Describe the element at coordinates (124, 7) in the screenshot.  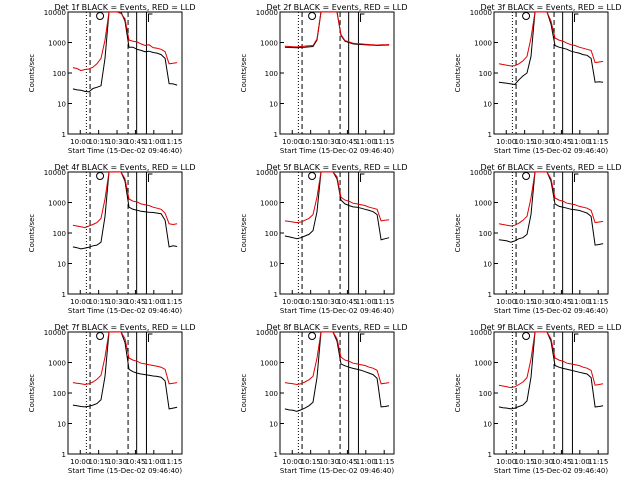
I see `panel-title: Det 1f BLACK = Events, RED = LLD` at that location.